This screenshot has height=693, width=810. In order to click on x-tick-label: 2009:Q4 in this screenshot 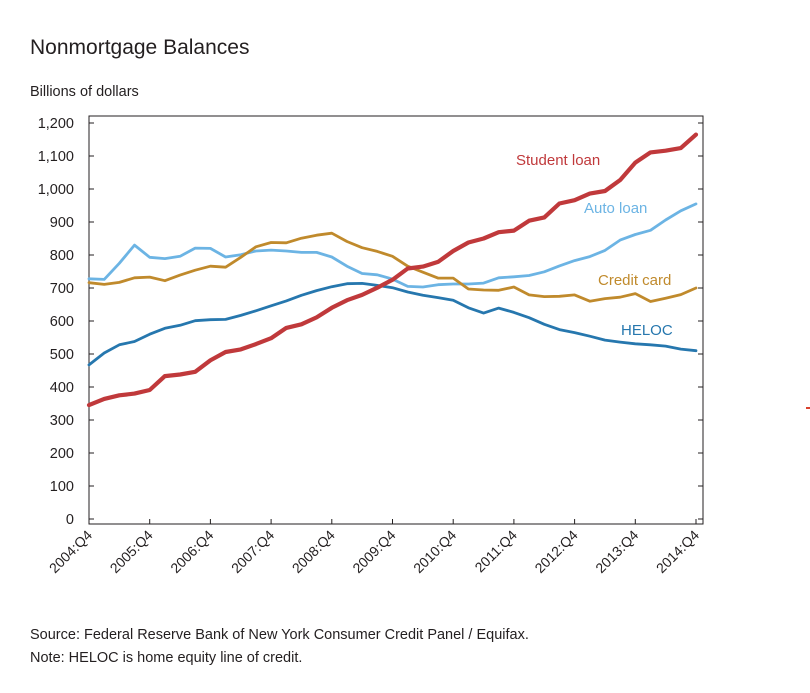, I will do `click(373, 551)`.